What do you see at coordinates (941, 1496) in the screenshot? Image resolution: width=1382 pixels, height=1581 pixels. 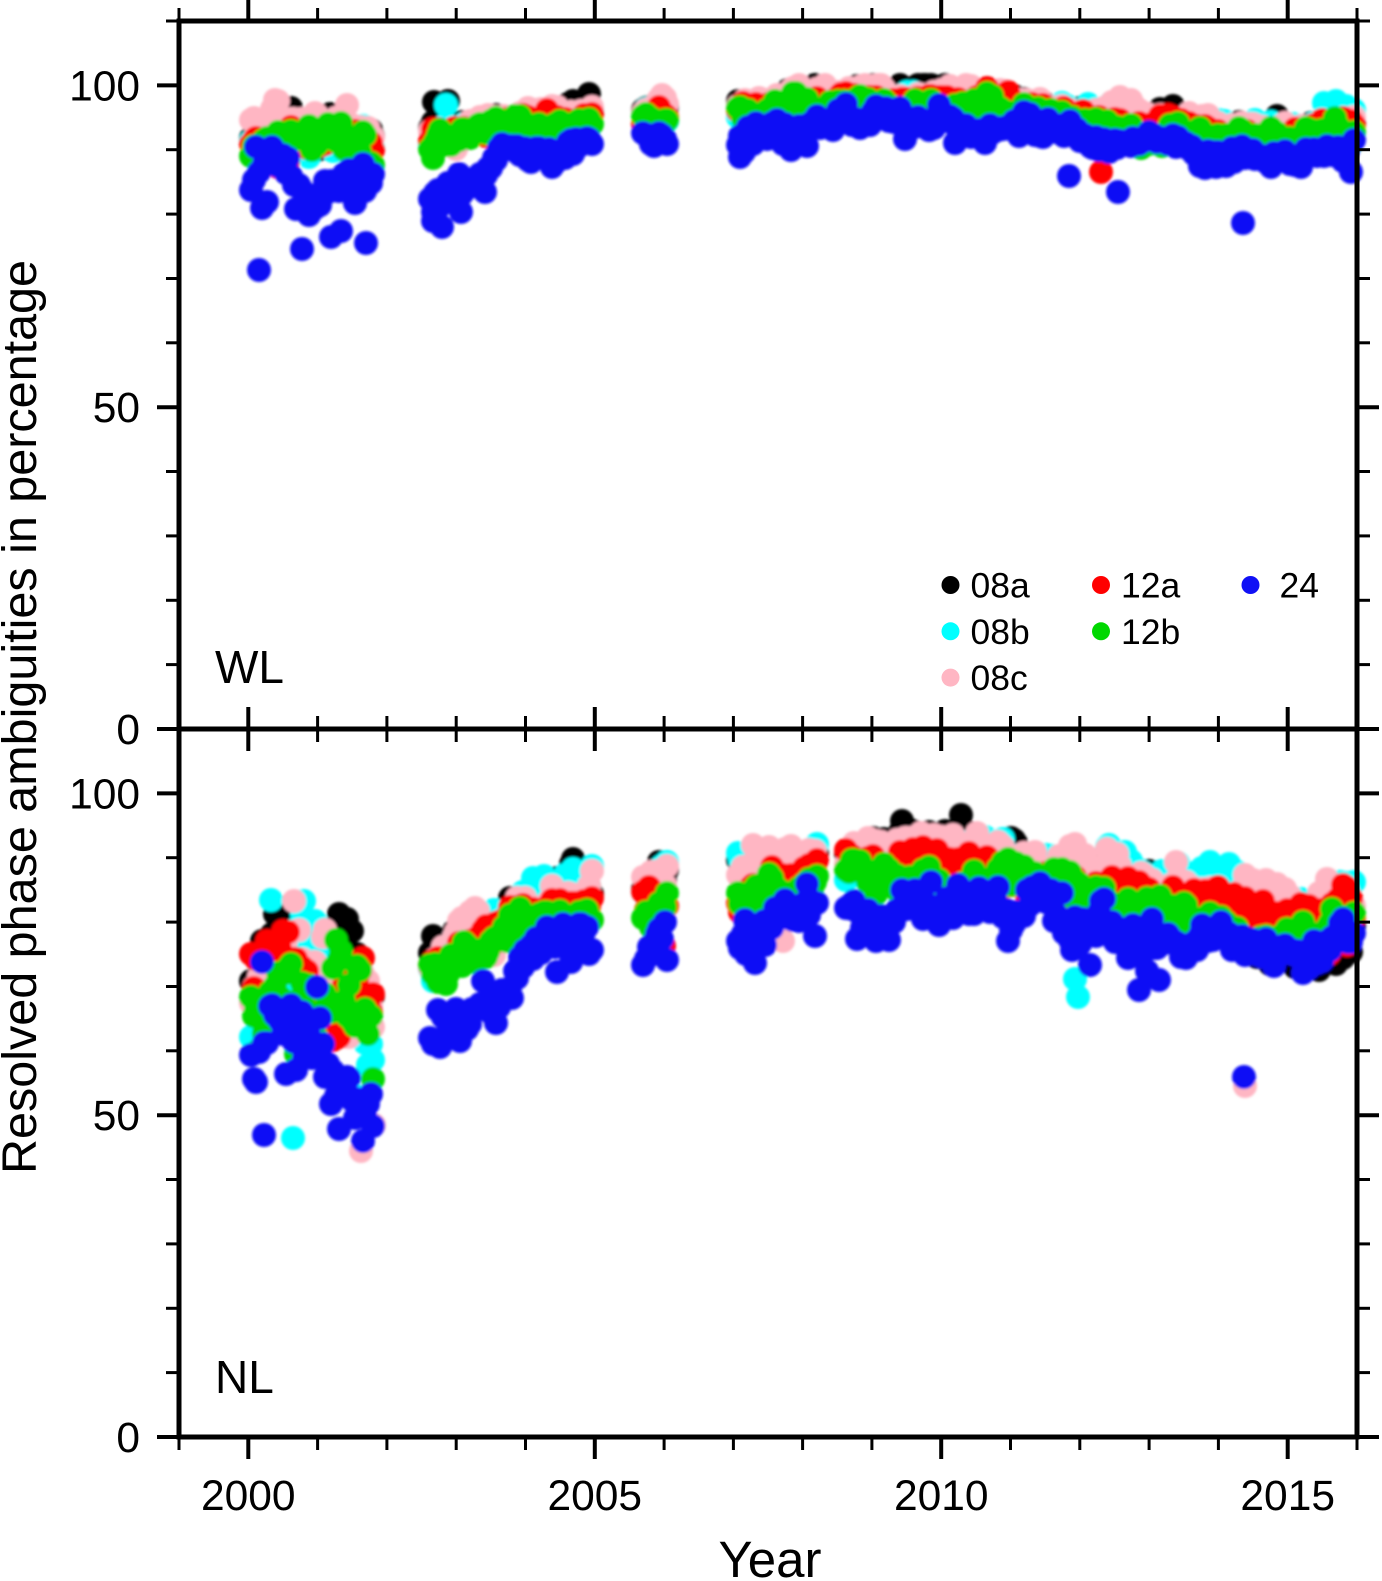 I see `svg-text: 2010` at bounding box center [941, 1496].